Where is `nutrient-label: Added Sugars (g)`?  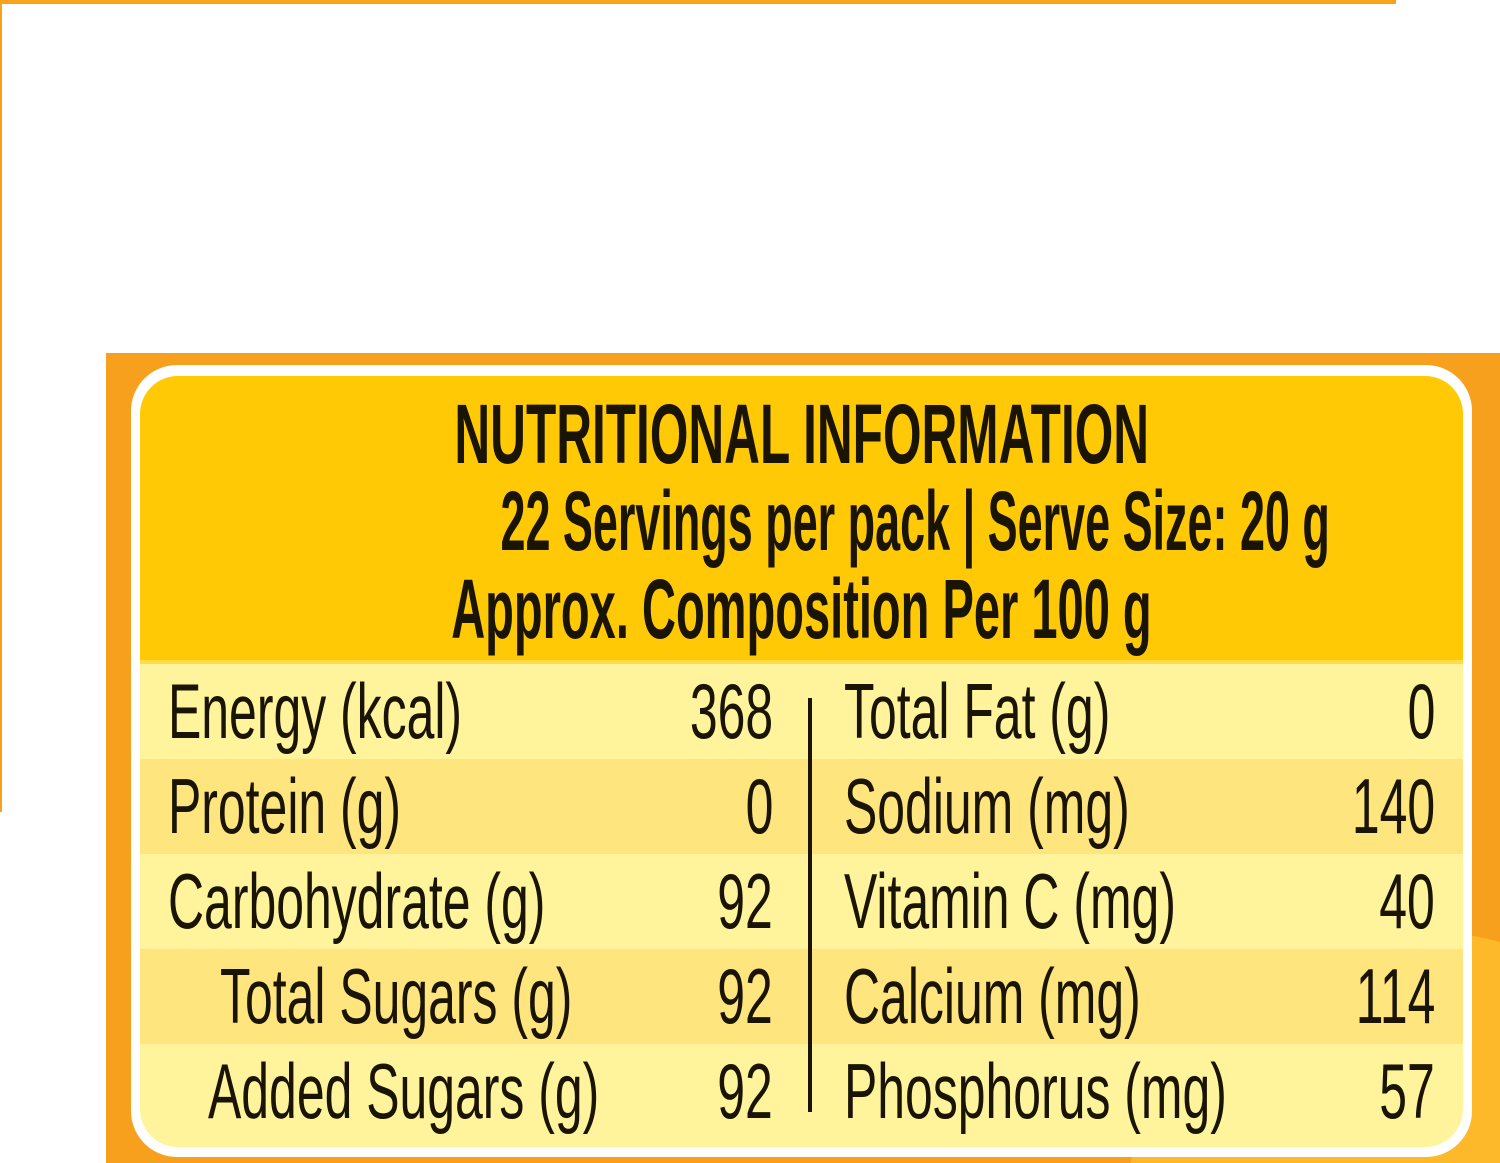 nutrient-label: Added Sugars (g) is located at coordinates (404, 1091).